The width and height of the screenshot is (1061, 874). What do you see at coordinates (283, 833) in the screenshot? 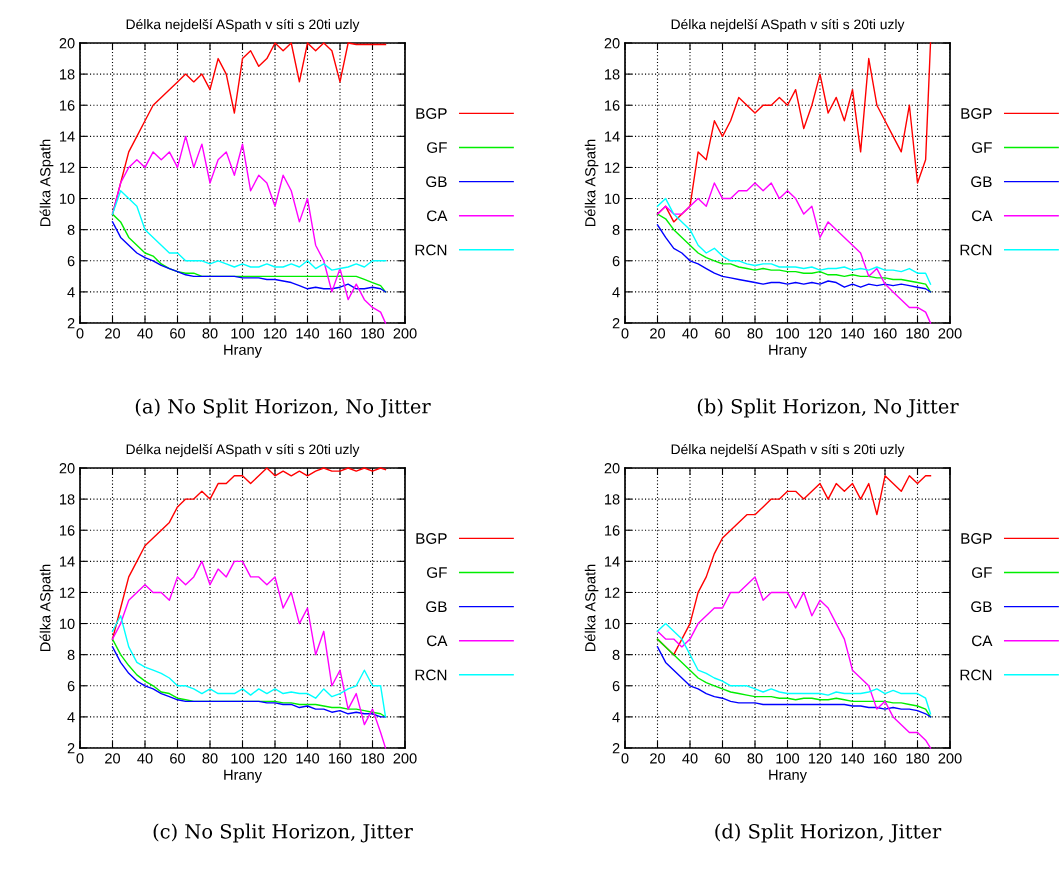
I see `text: (c) No Split Horizon, Jitter` at bounding box center [283, 833].